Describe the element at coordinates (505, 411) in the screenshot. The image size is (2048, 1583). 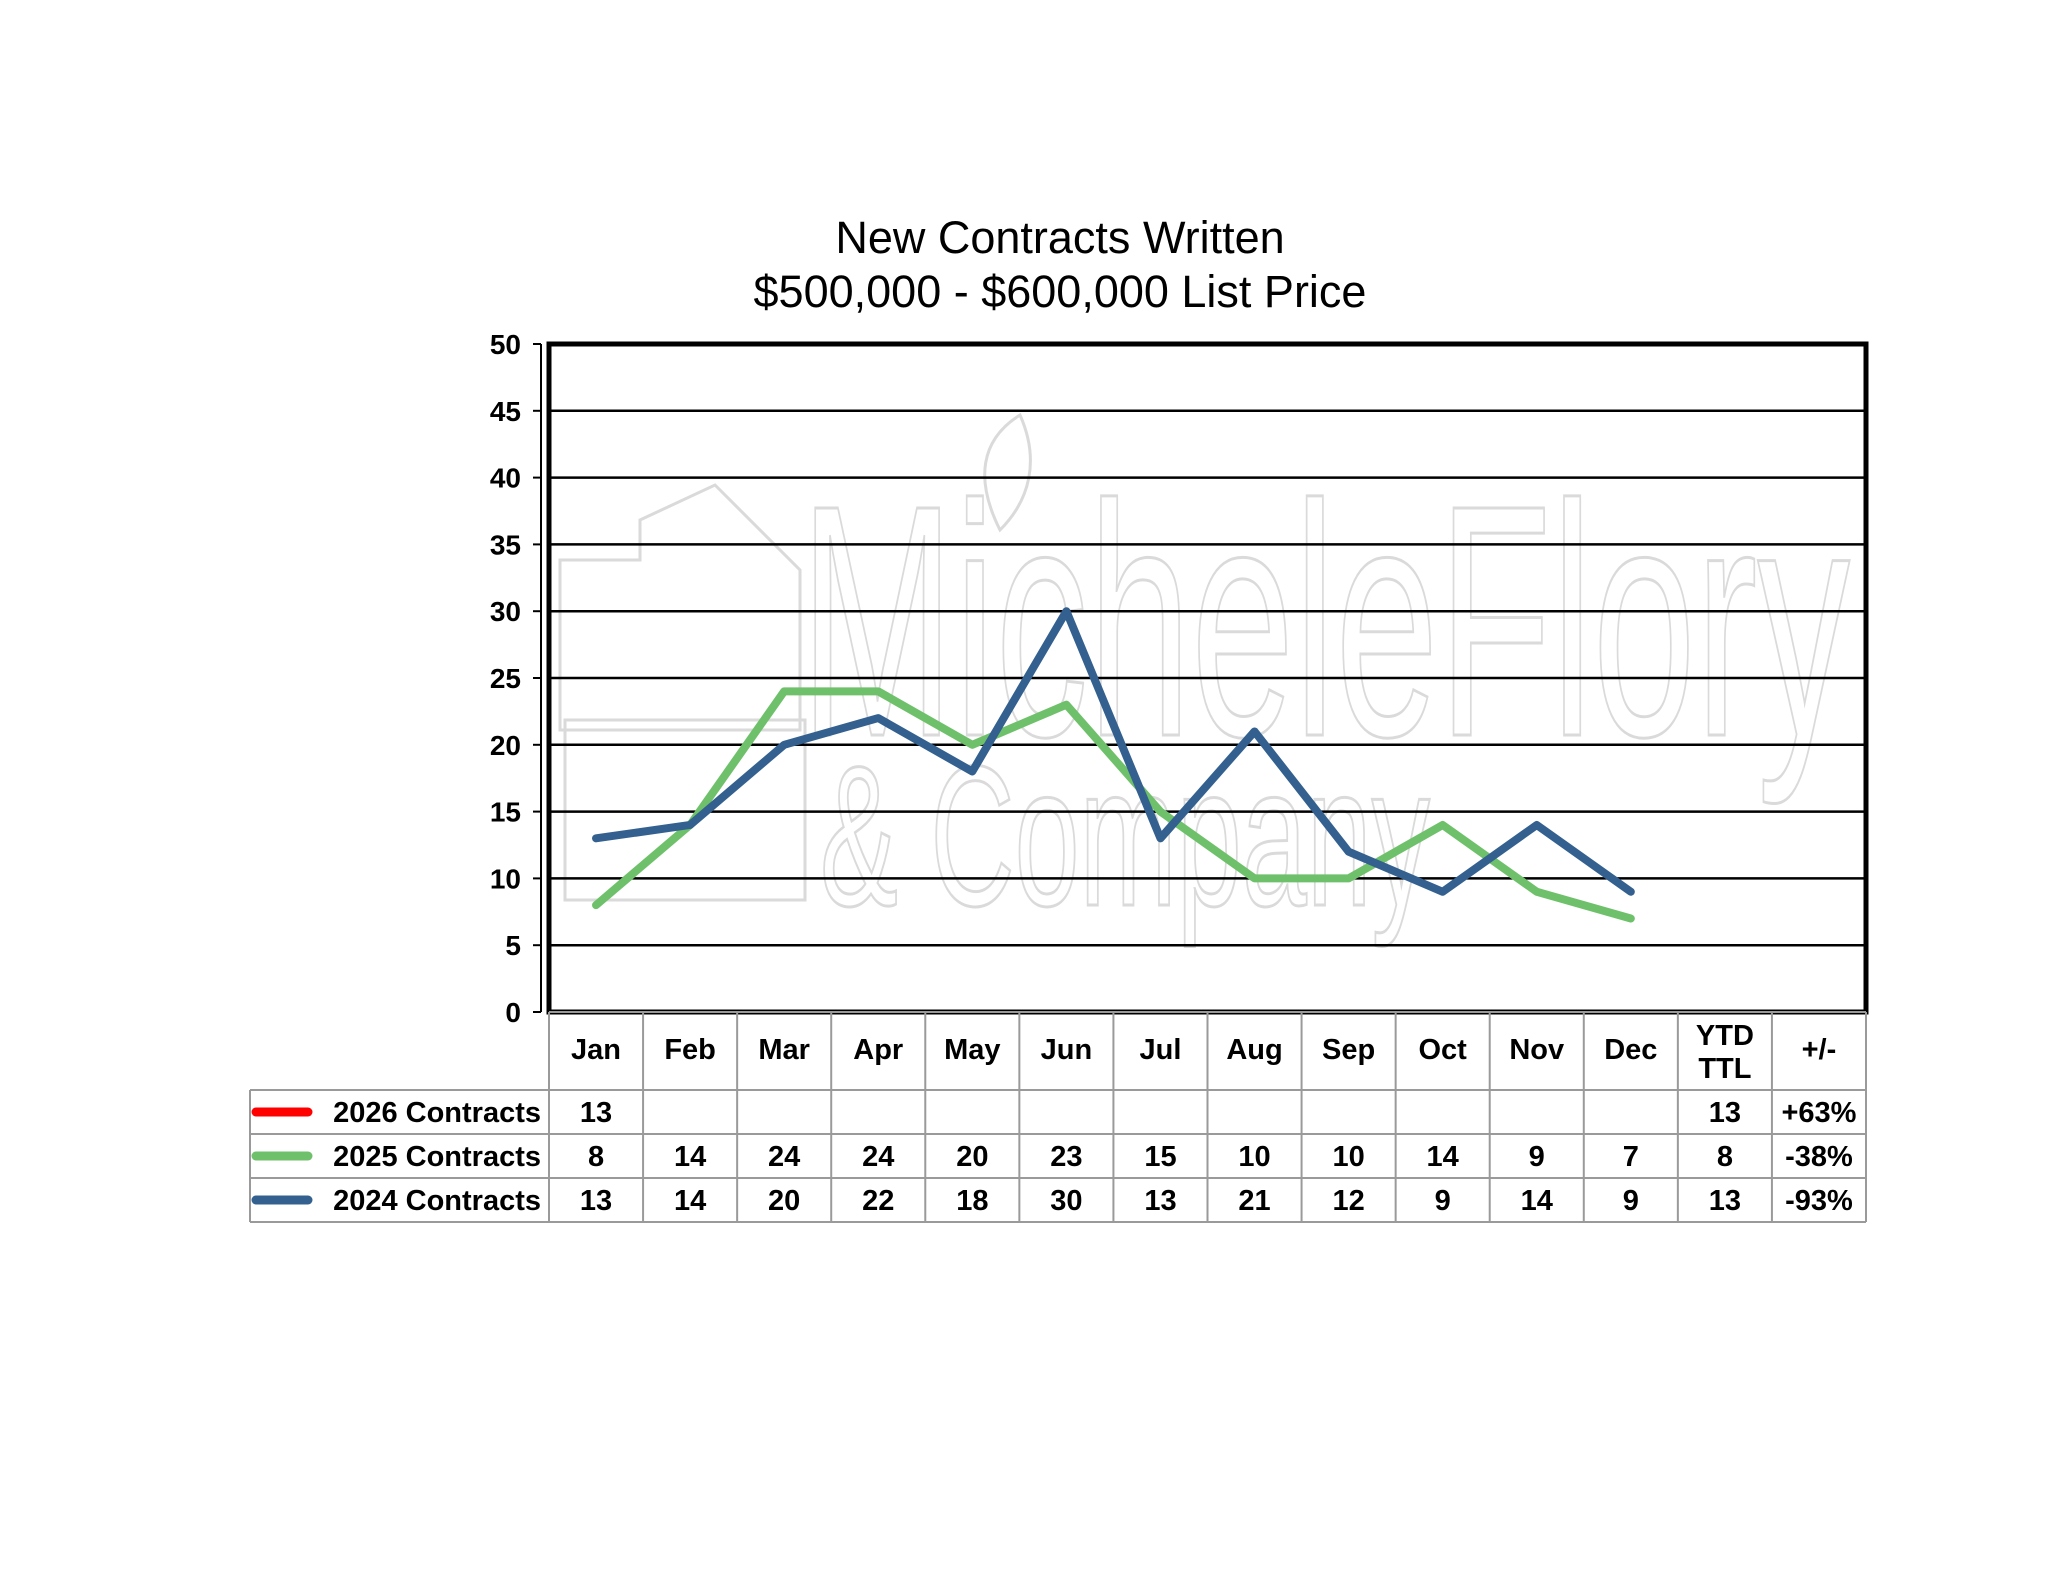
I see `y-tick-label: 45` at that location.